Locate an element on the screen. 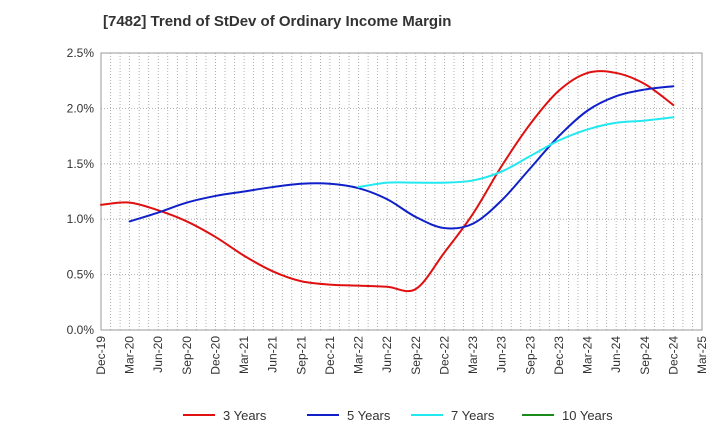 This screenshot has width=720, height=440. x-tick-label: Dec-24 is located at coordinates (673, 355).